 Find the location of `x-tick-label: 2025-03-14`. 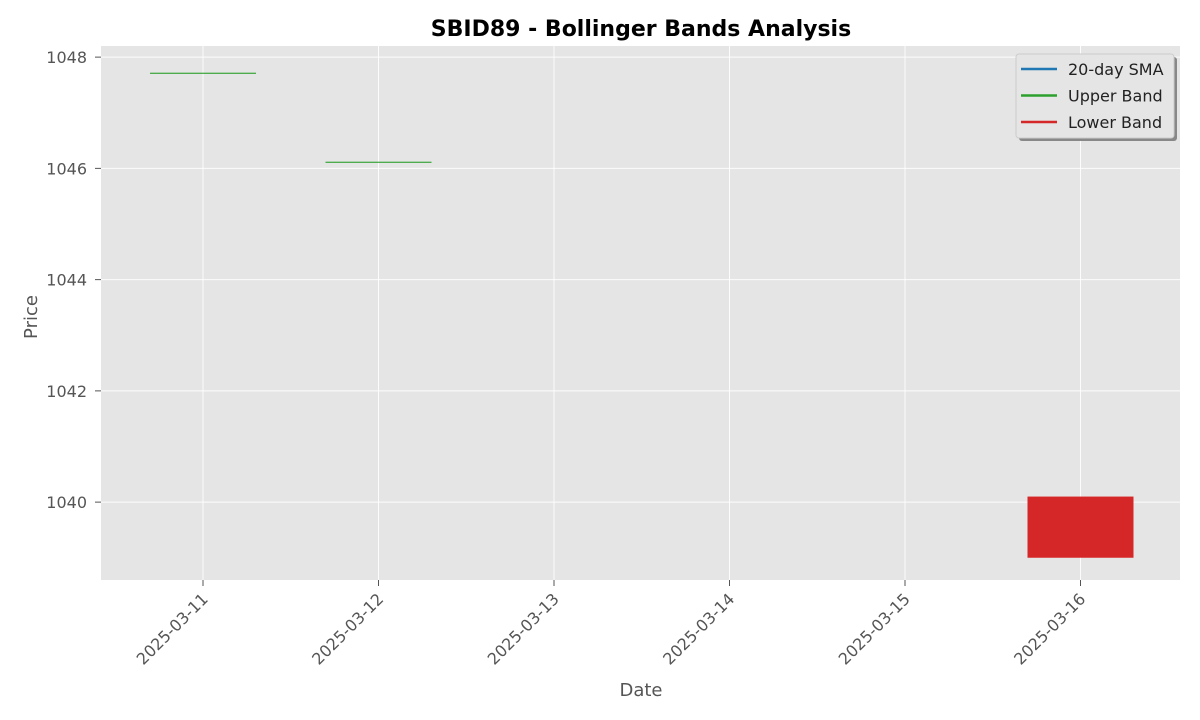

x-tick-label: 2025-03-14 is located at coordinates (698, 628).